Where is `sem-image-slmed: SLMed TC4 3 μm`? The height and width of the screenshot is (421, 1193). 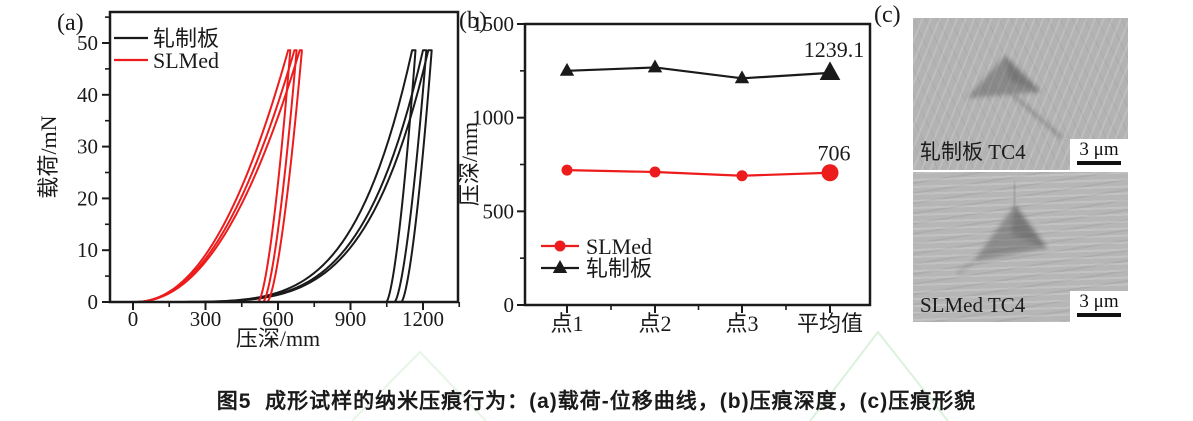
sem-image-slmed: SLMed TC4 3 μm is located at coordinates (1020, 247).